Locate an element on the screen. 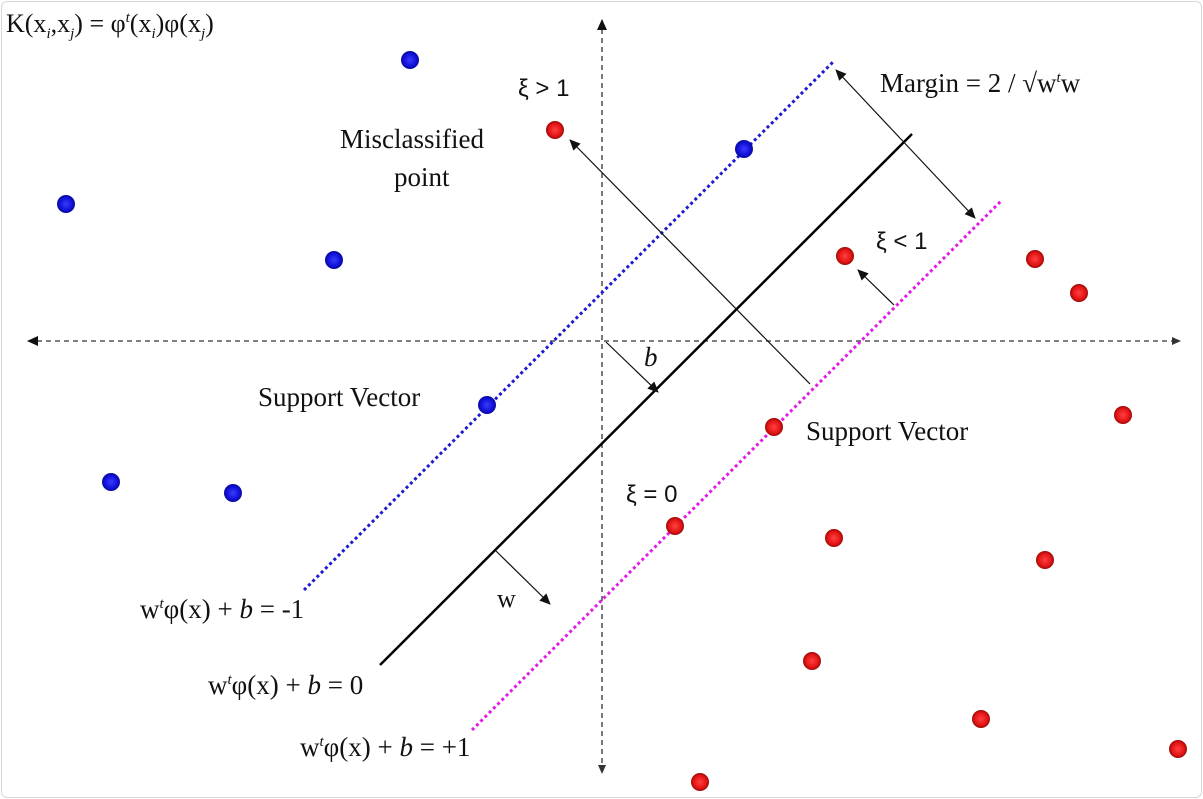 The width and height of the screenshot is (1203, 799). kernel-formula: K(xi,xj) = φt(xi)φ(xj) is located at coordinates (110, 25).